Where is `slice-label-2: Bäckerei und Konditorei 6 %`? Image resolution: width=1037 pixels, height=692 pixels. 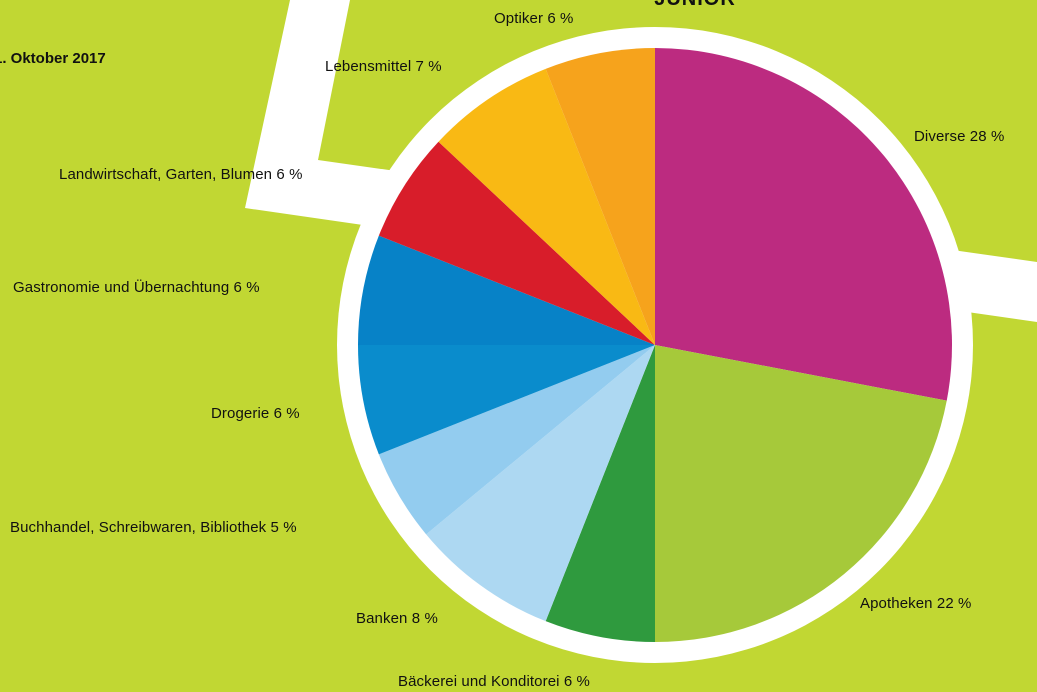 slice-label-2: Bäckerei und Konditorei 6 % is located at coordinates (494, 681).